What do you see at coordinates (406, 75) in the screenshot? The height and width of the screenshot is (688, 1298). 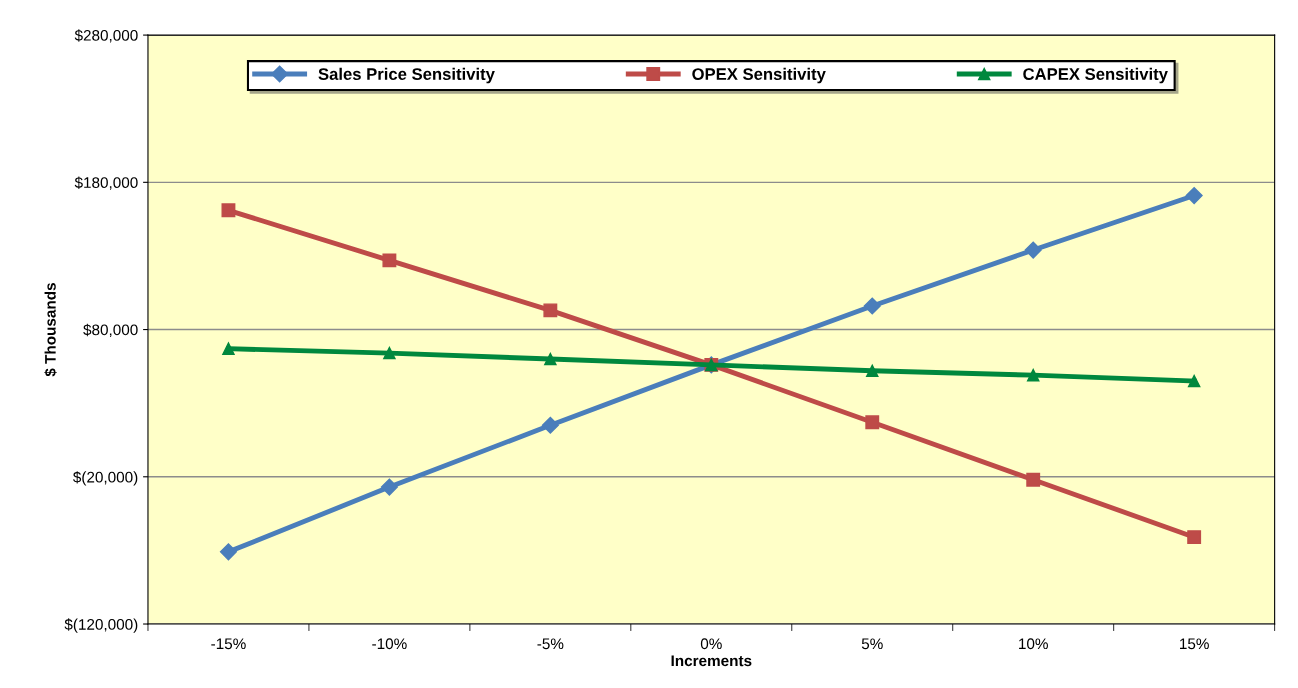 I see `legend-label: Sales Price Sensitivity` at bounding box center [406, 75].